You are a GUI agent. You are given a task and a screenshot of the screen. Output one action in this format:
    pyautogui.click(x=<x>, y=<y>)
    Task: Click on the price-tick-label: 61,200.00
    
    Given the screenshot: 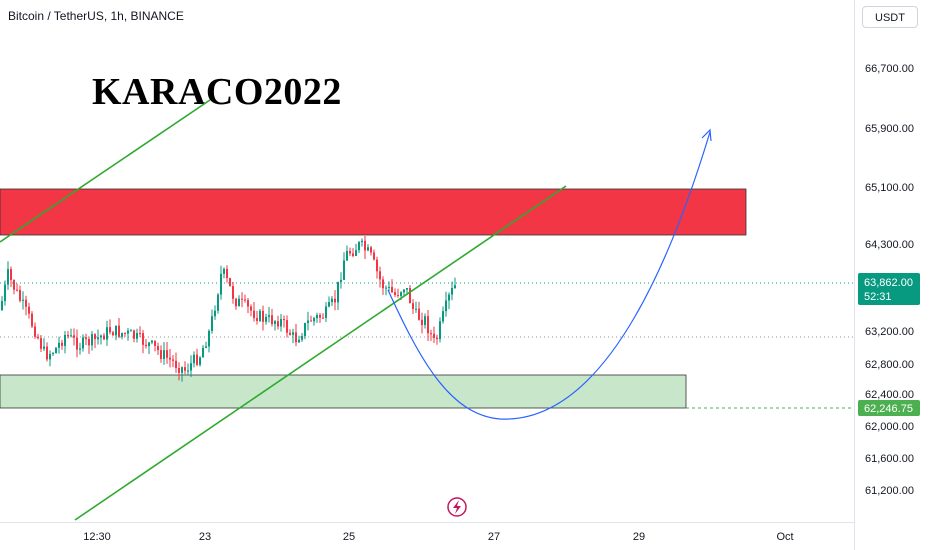 What is the action you would take?
    pyautogui.click(x=889, y=491)
    